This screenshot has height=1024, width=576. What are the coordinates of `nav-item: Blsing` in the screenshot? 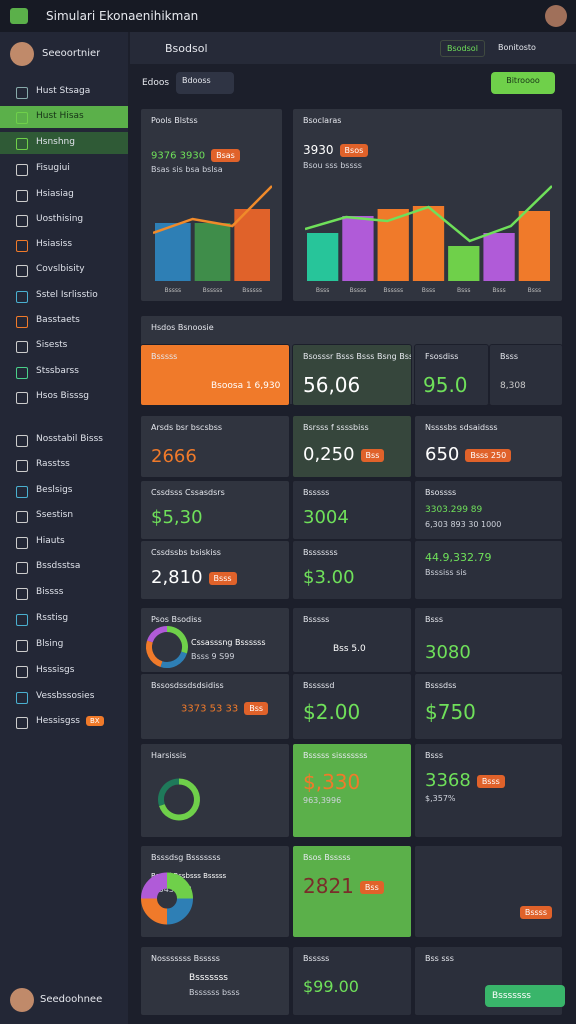 It's located at (50, 644).